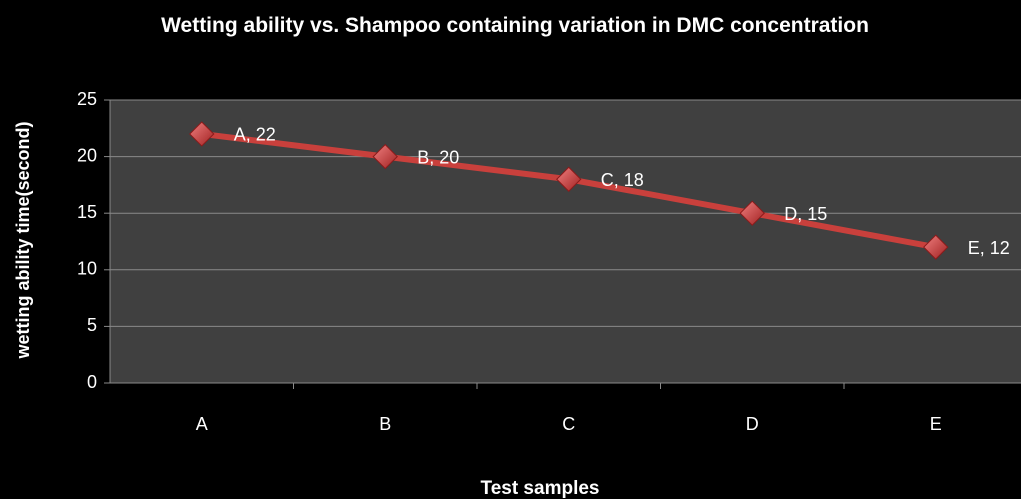 The height and width of the screenshot is (499, 1021). Describe the element at coordinates (989, 248) in the screenshot. I see `data-label: E, 12` at that location.